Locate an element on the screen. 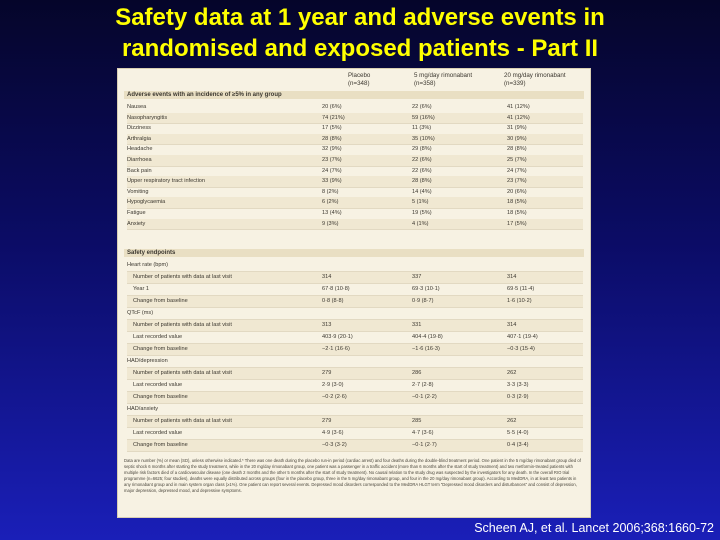 Image resolution: width=720 pixels, height=540 pixels. row-value: 19 (5%) is located at coordinates (422, 213).